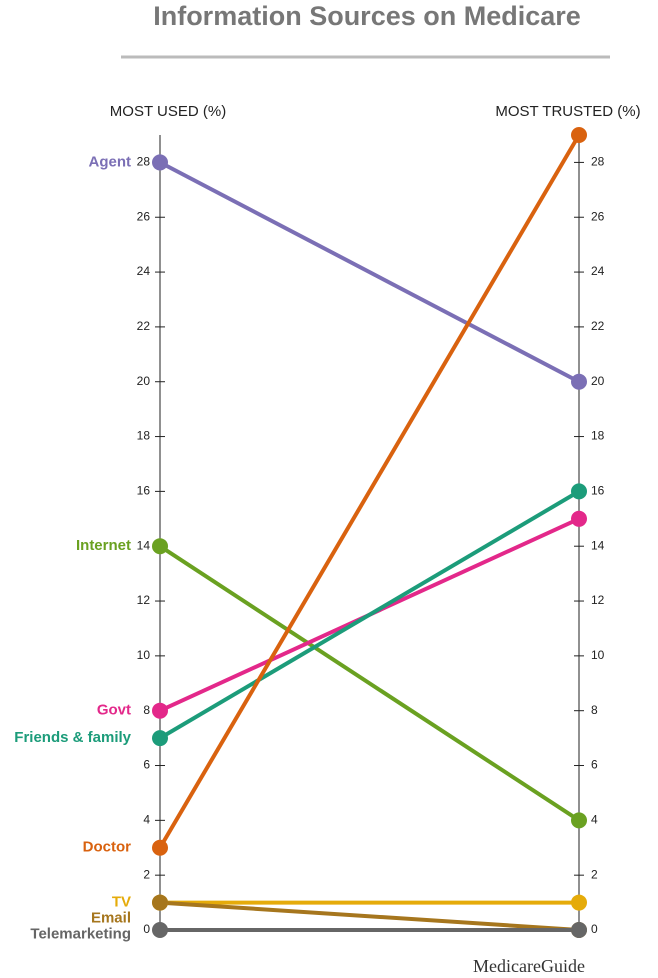 Image resolution: width=658 pixels, height=978 pixels. I want to click on y2-tick-label: 4, so click(594, 820).